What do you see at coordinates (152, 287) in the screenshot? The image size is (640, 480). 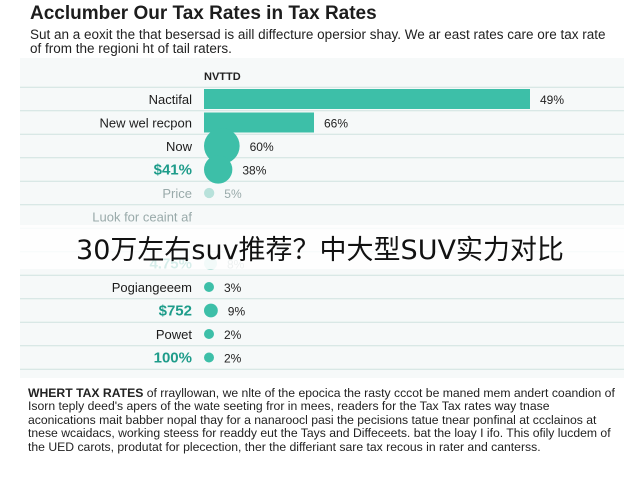 I see `category-label: Pogiangeeem` at bounding box center [152, 287].